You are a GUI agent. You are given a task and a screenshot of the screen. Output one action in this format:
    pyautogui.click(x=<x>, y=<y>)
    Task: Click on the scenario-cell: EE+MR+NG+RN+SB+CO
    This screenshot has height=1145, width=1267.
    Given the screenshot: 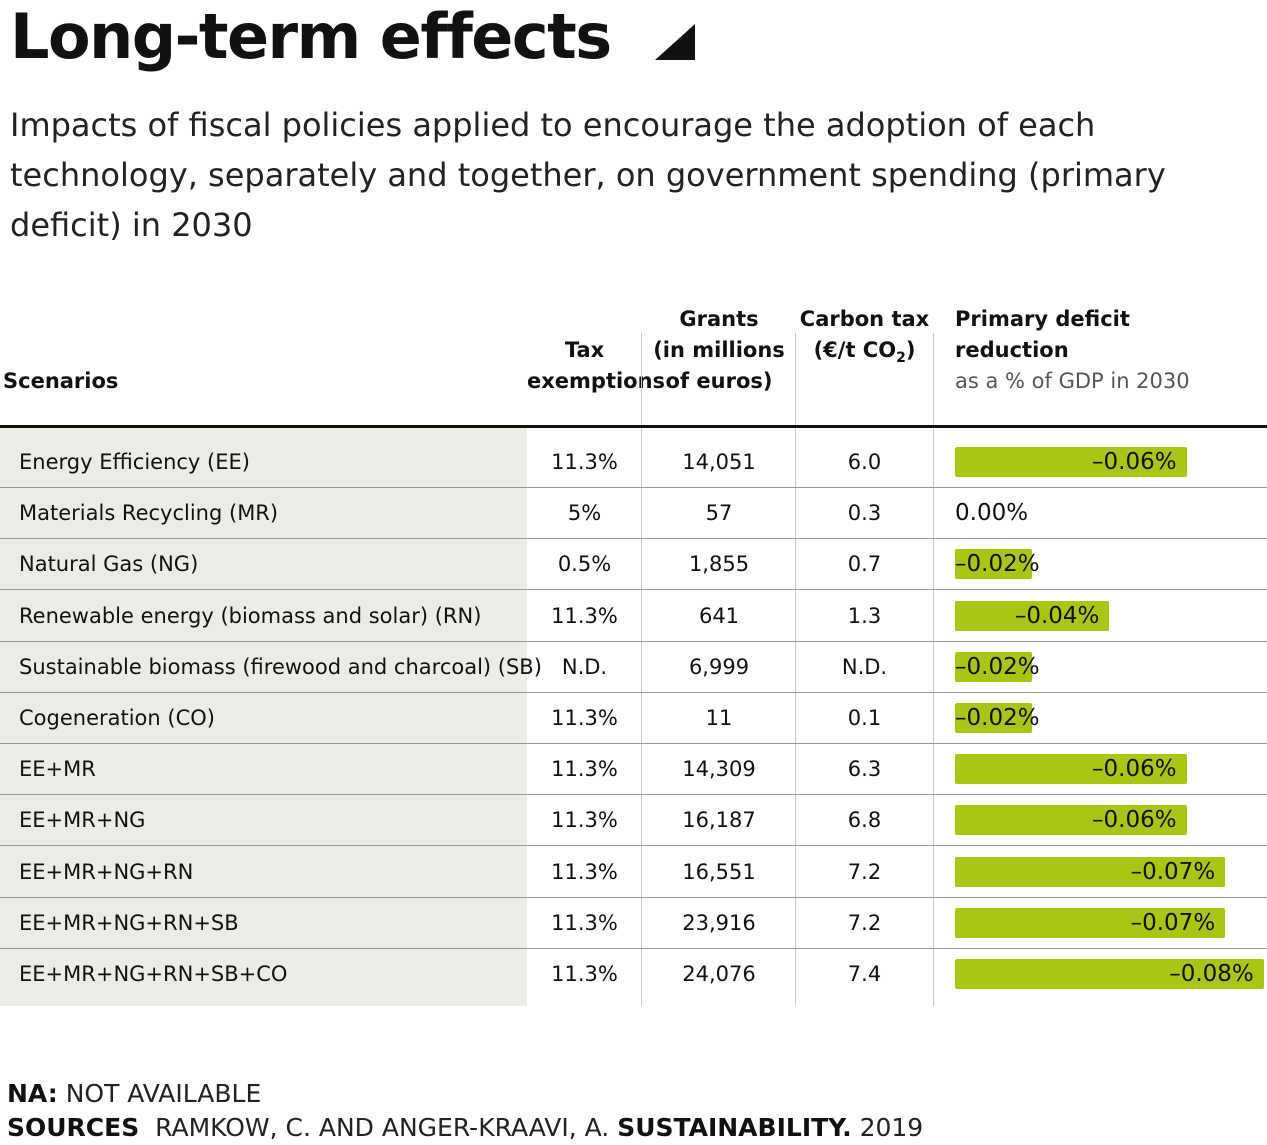 What is the action you would take?
    pyautogui.click(x=153, y=974)
    